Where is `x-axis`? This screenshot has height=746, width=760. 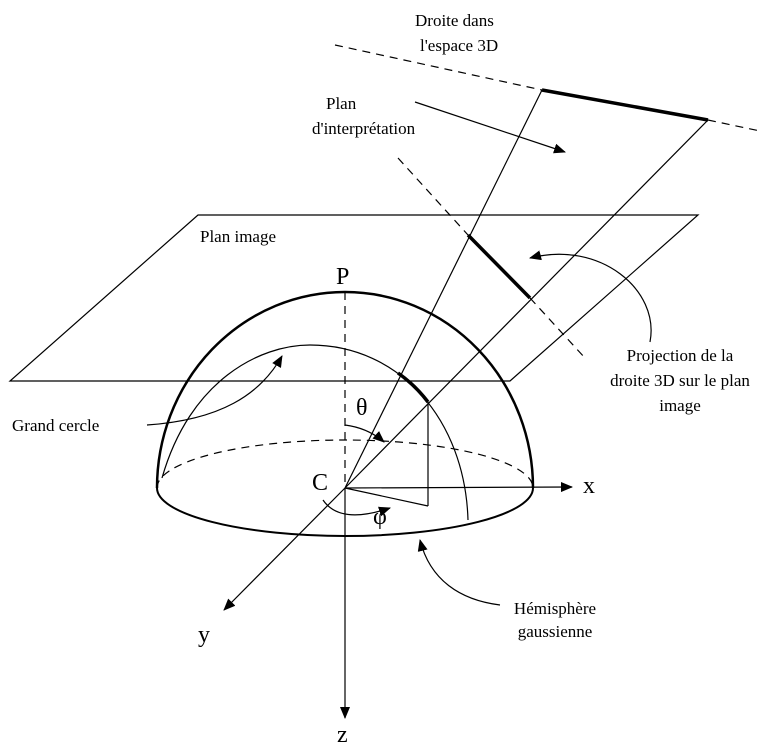 x-axis is located at coordinates (458, 487).